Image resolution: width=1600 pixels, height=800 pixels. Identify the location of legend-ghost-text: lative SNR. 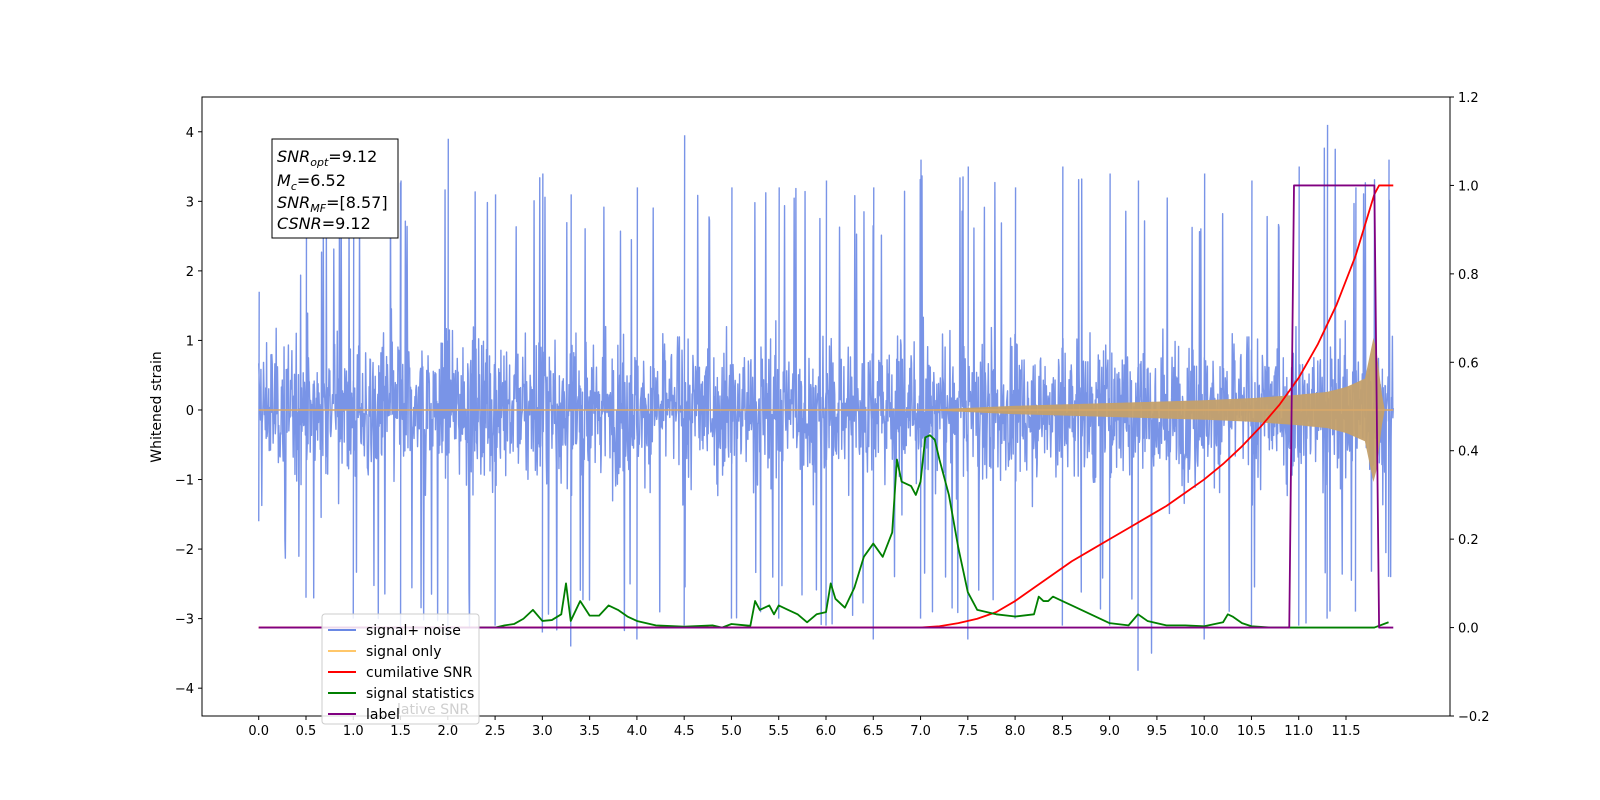
(433, 710).